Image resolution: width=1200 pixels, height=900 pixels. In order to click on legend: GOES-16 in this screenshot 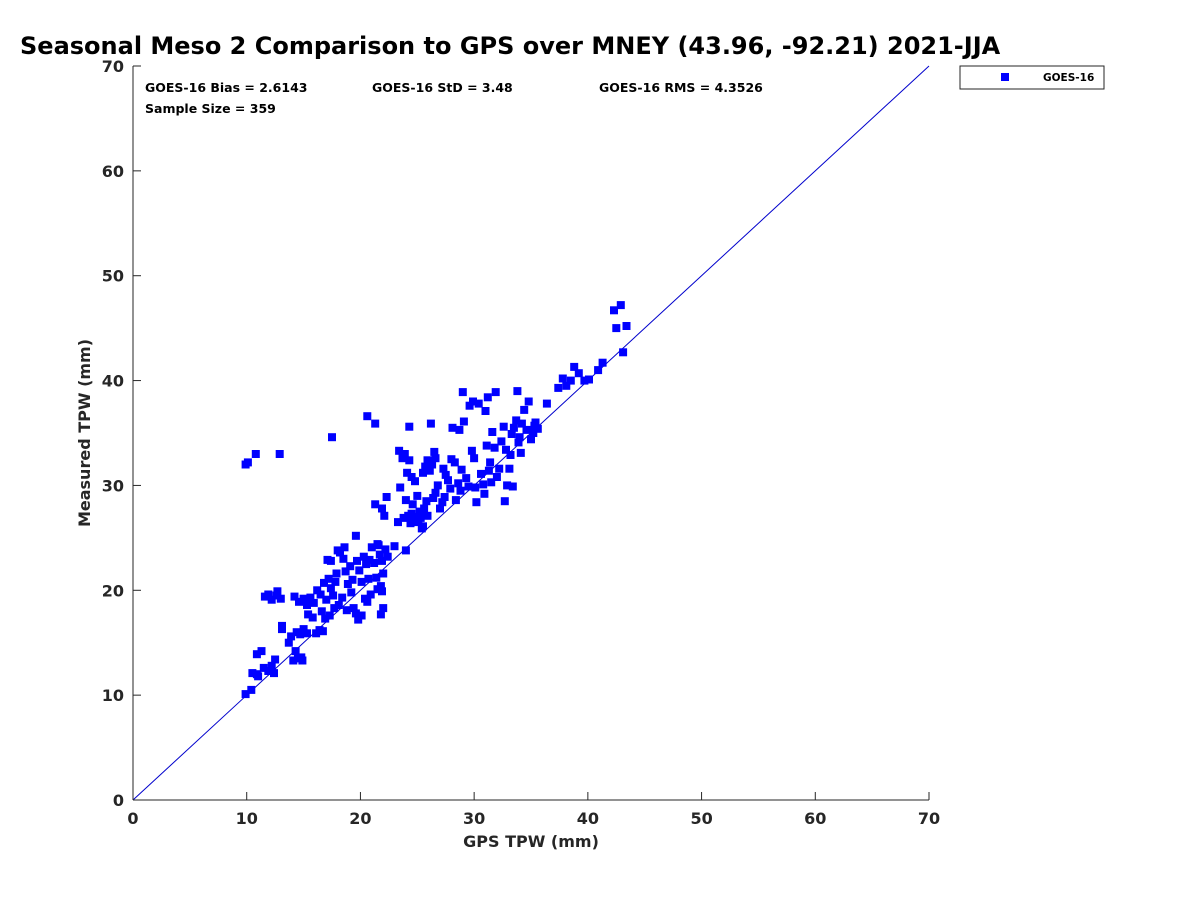, I will do `click(1032, 77)`.